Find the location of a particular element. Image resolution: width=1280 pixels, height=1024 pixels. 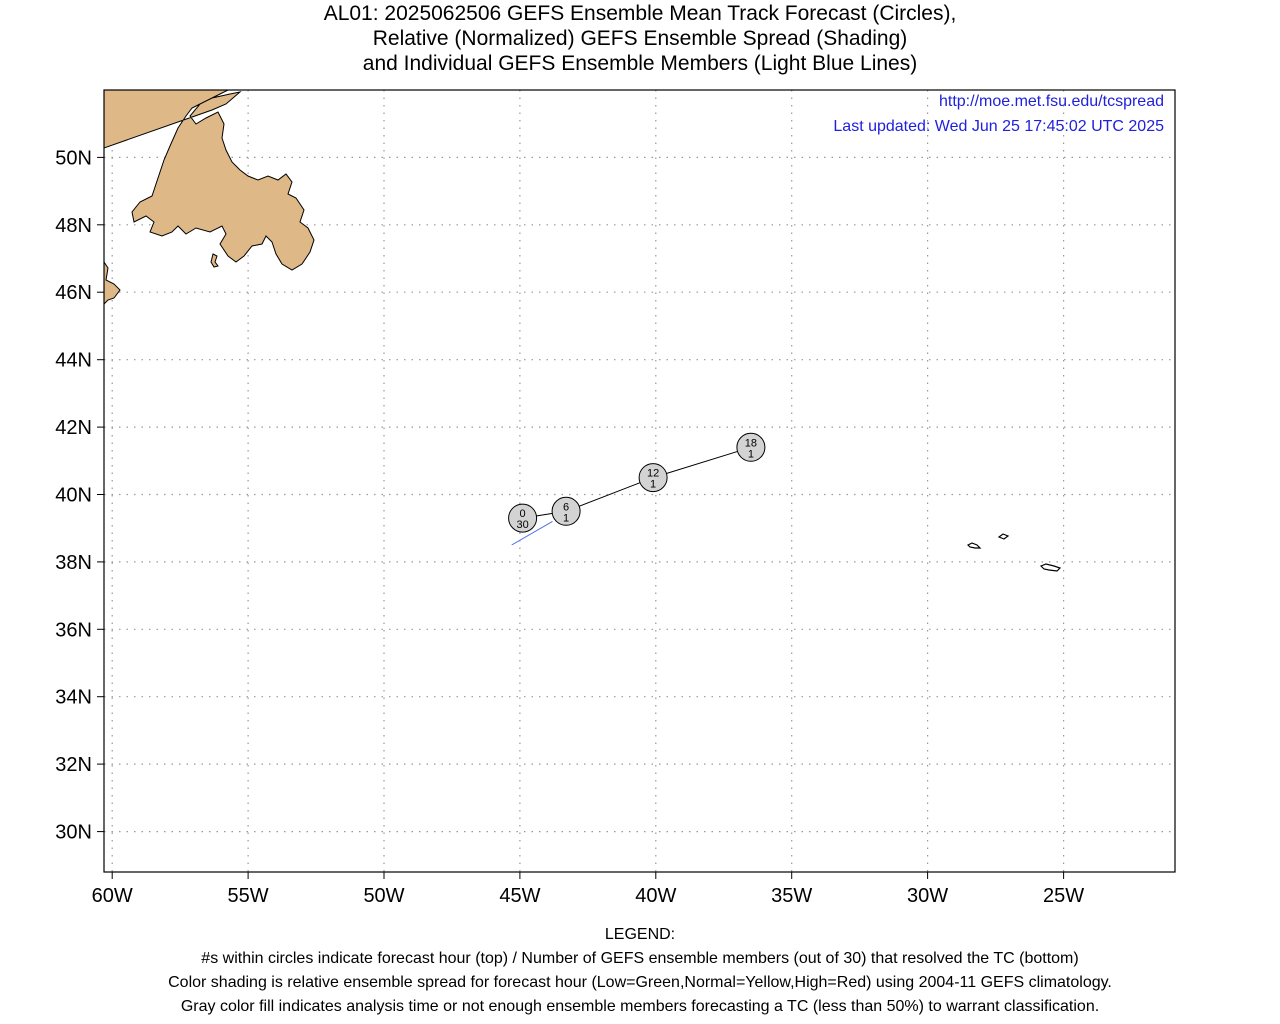

y-tick-label: 36N is located at coordinates (73, 630).